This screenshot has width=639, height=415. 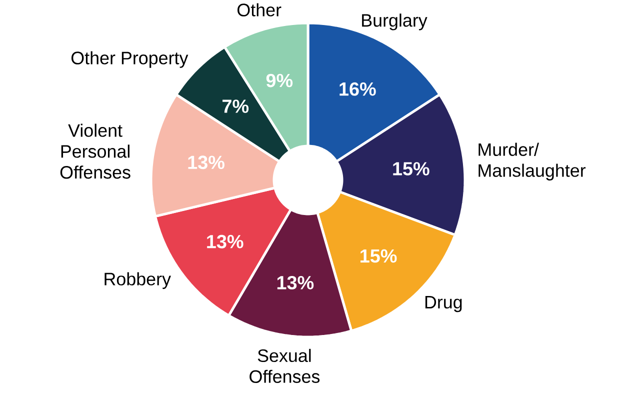 What do you see at coordinates (395, 22) in the screenshot?
I see `slice-label: Burglary` at bounding box center [395, 22].